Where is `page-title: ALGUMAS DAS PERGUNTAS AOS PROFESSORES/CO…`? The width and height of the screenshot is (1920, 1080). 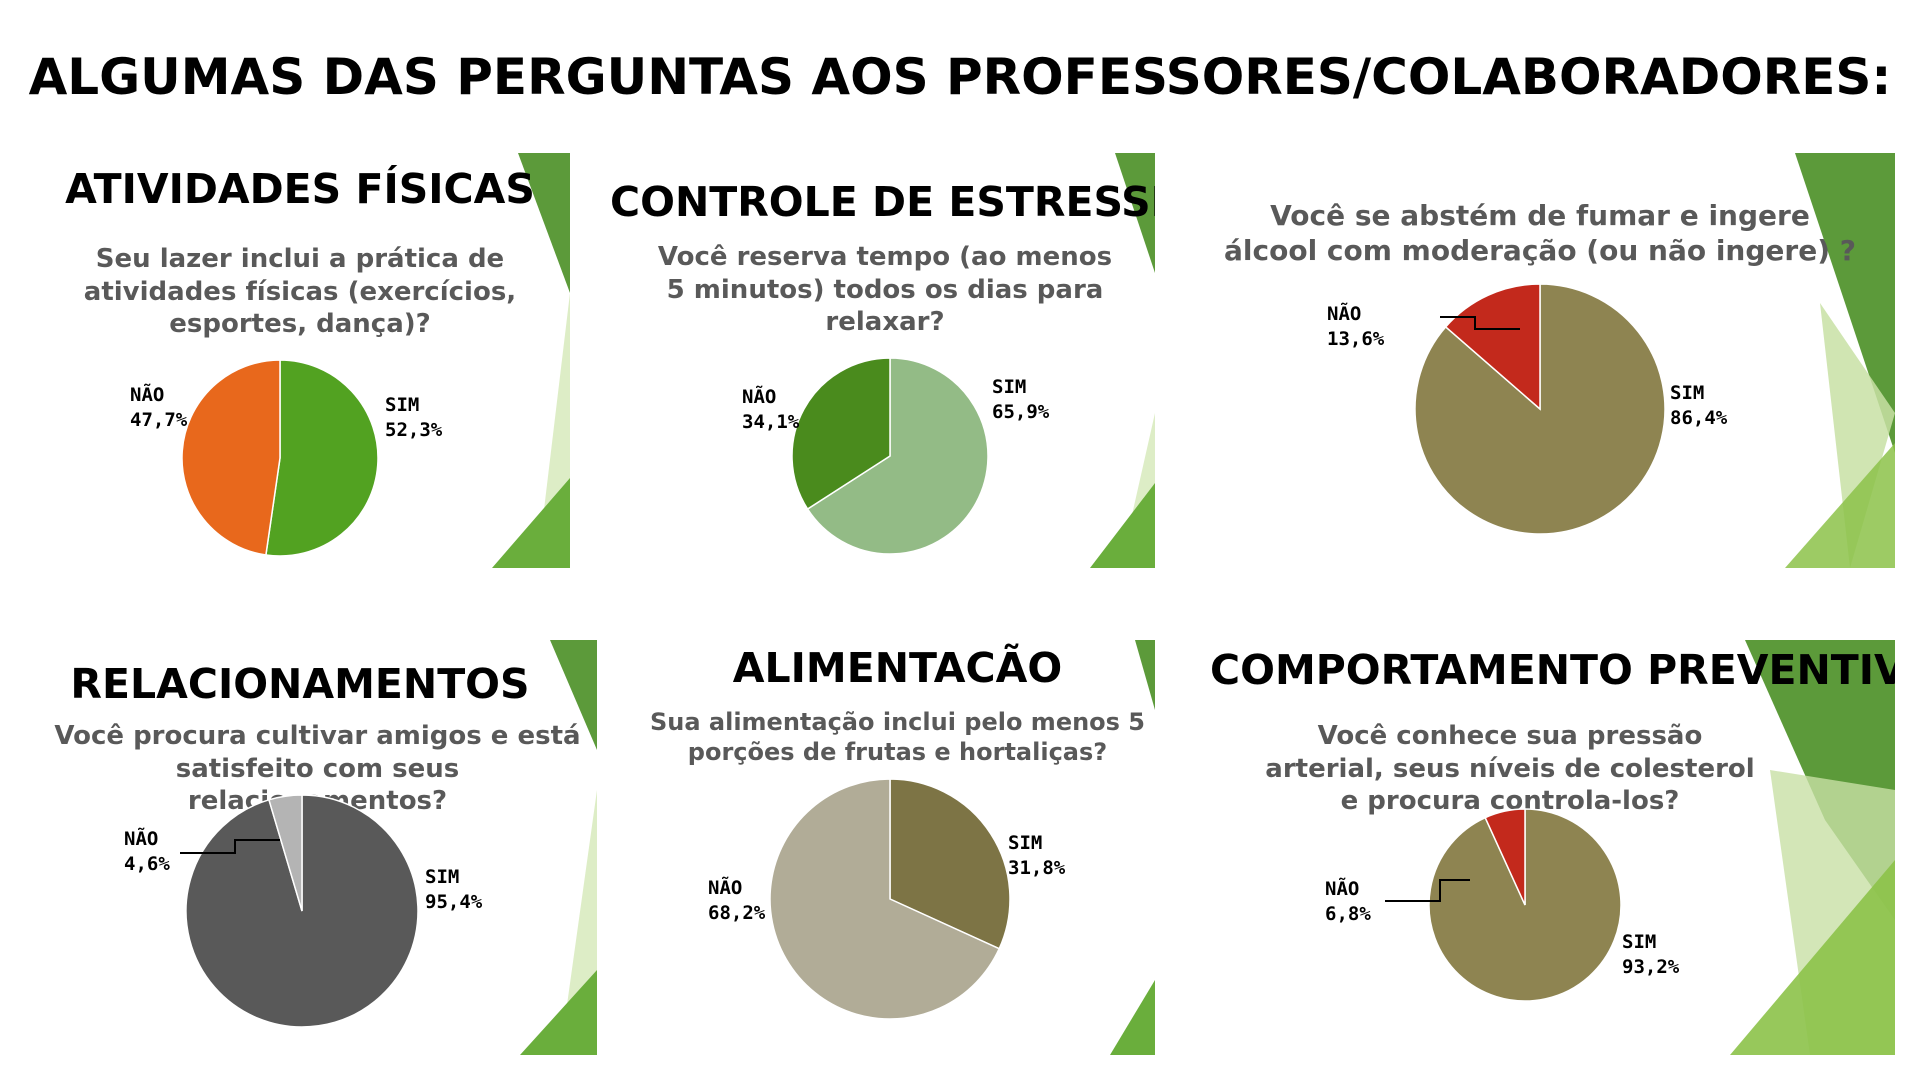 page-title: ALGUMAS DAS PERGUNTAS AOS PROFESSORES/CO… is located at coordinates (960, 77).